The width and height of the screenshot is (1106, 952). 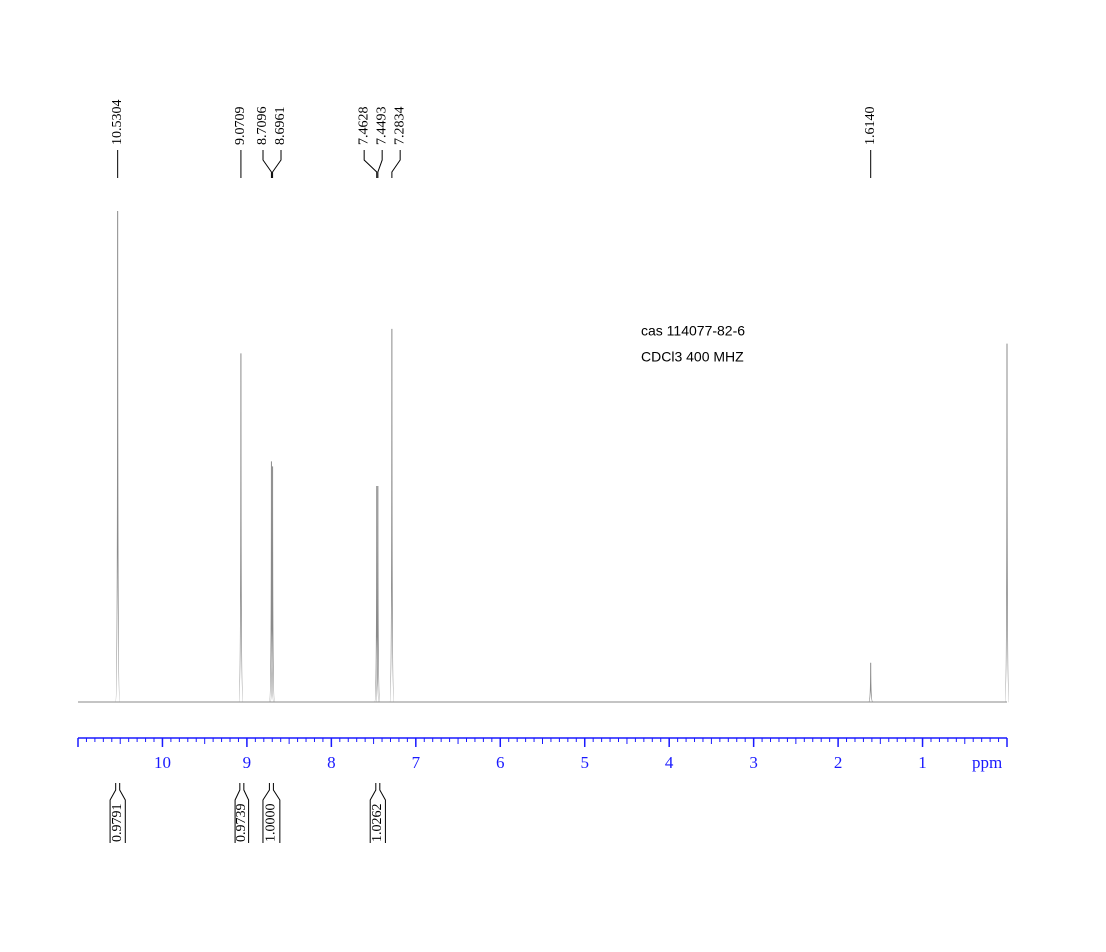 I want to click on integral-label: 1.0262, so click(x=377, y=823).